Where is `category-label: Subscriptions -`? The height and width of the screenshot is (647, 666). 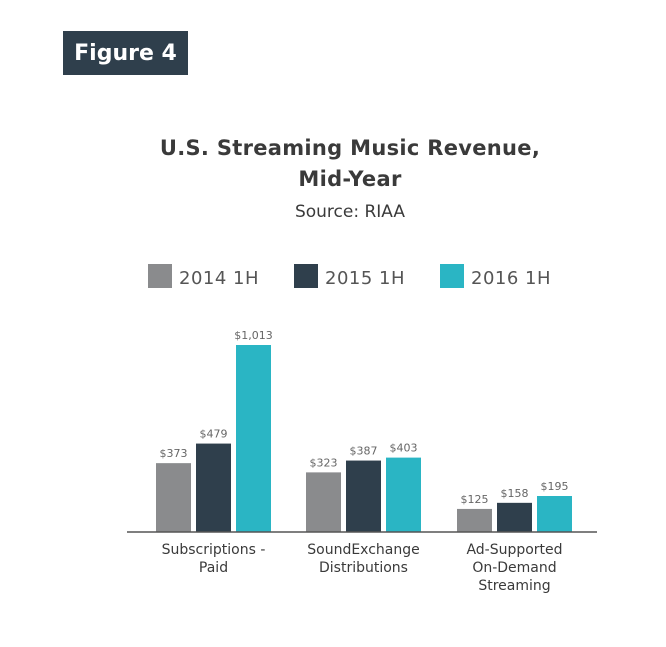
category-label: Subscriptions - is located at coordinates (214, 550).